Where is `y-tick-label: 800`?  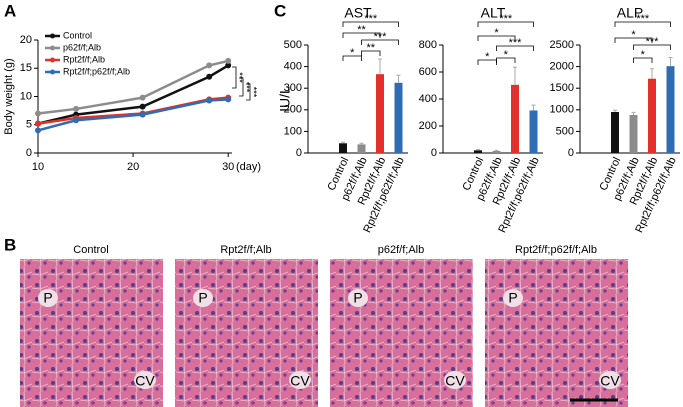
y-tick-label: 800 is located at coordinates (428, 45).